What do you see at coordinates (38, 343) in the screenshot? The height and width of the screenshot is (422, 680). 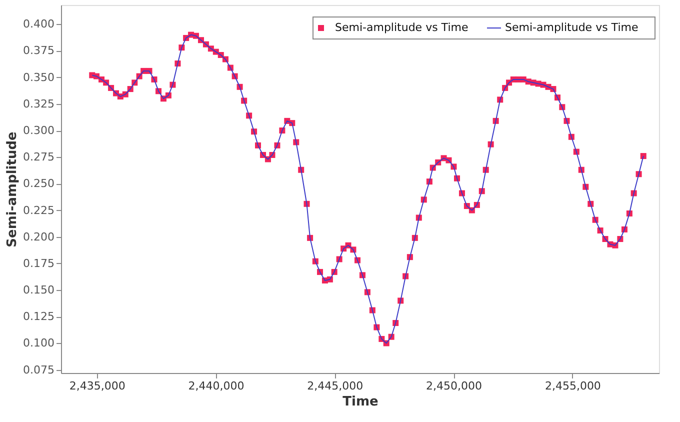 I see `y-tick-label: 0.100` at bounding box center [38, 343].